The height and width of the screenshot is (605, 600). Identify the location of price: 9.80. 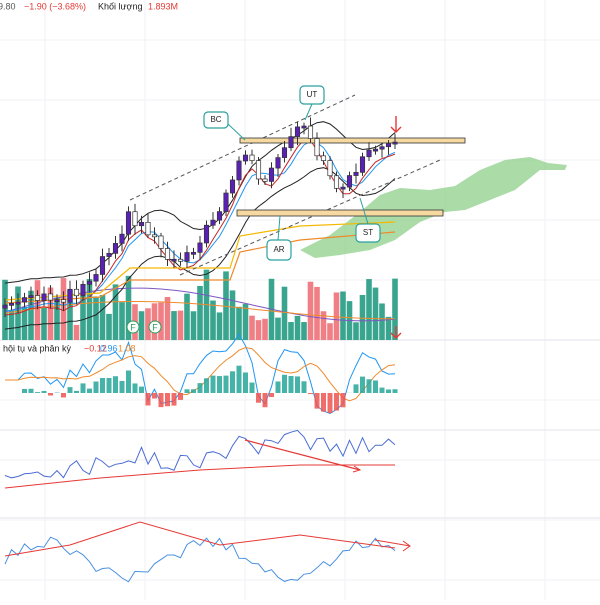
(8, 6).